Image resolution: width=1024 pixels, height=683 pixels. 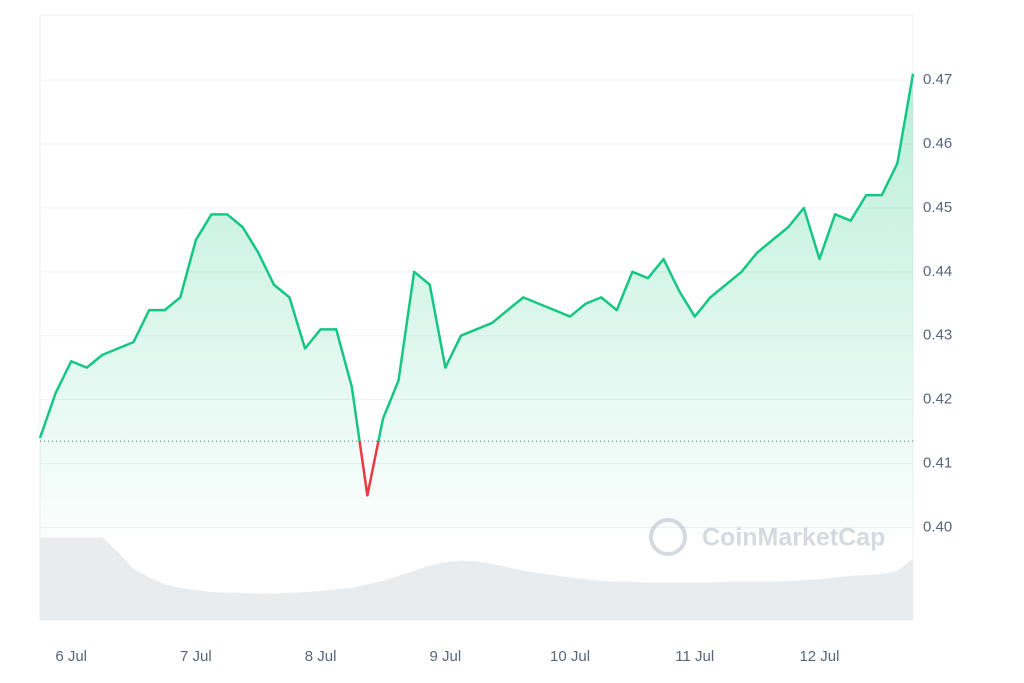 What do you see at coordinates (570, 656) in the screenshot?
I see `x-tick-label: 10 Jul` at bounding box center [570, 656].